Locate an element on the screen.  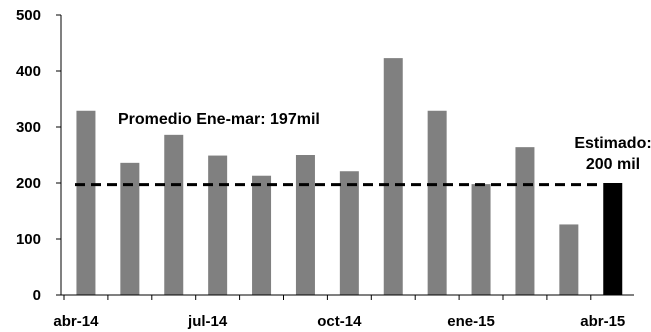
x-tick-label: oct-14 is located at coordinates (339, 321).